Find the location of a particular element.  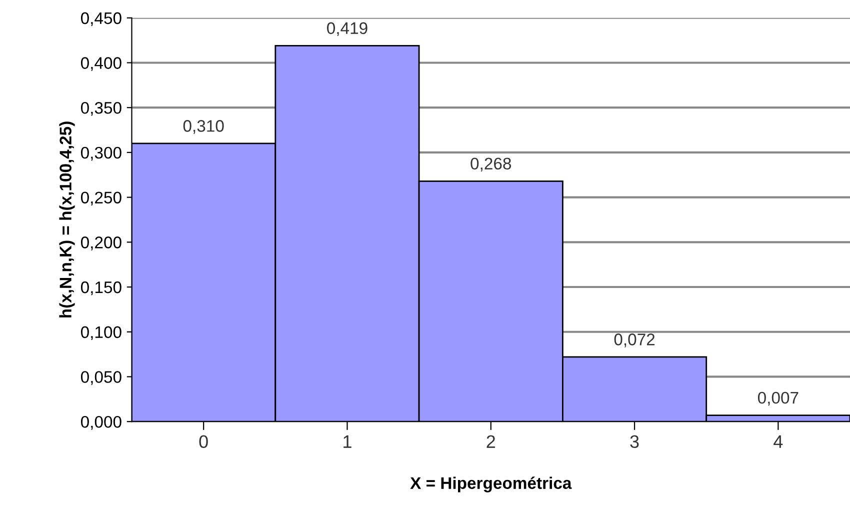

y-tick-label: 0,000 is located at coordinates (101, 423).